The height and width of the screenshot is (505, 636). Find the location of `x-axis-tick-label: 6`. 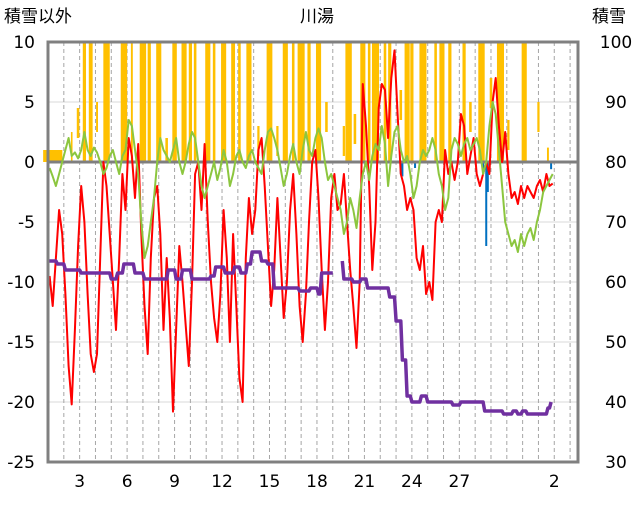

x-axis-tick-label: 6 is located at coordinates (127, 482).